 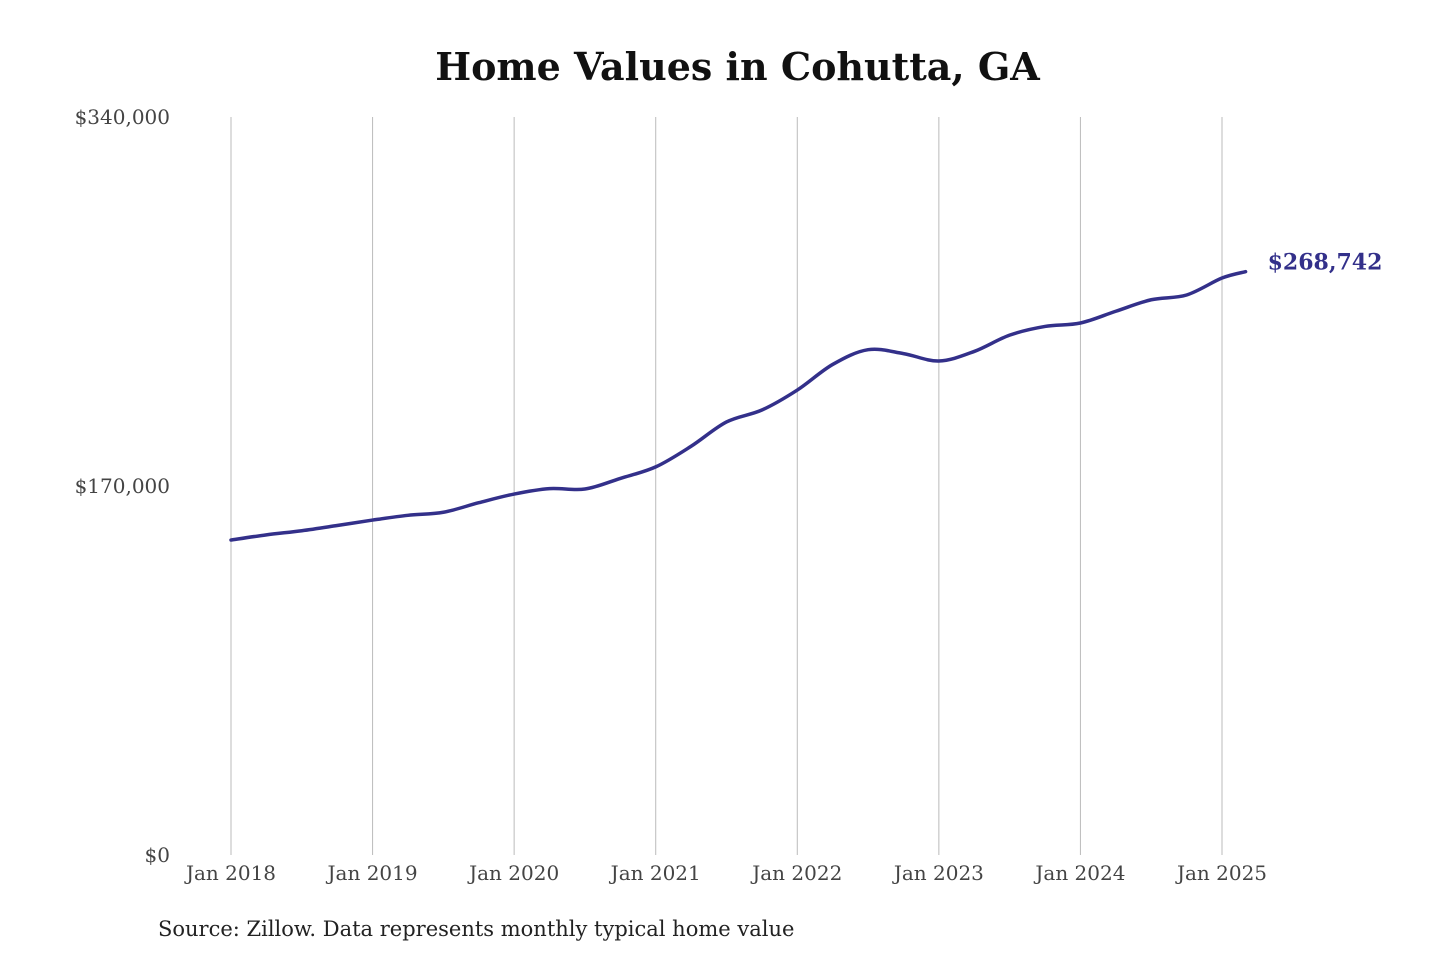 What do you see at coordinates (157, 855) in the screenshot?
I see `y-tick-label: $0` at bounding box center [157, 855].